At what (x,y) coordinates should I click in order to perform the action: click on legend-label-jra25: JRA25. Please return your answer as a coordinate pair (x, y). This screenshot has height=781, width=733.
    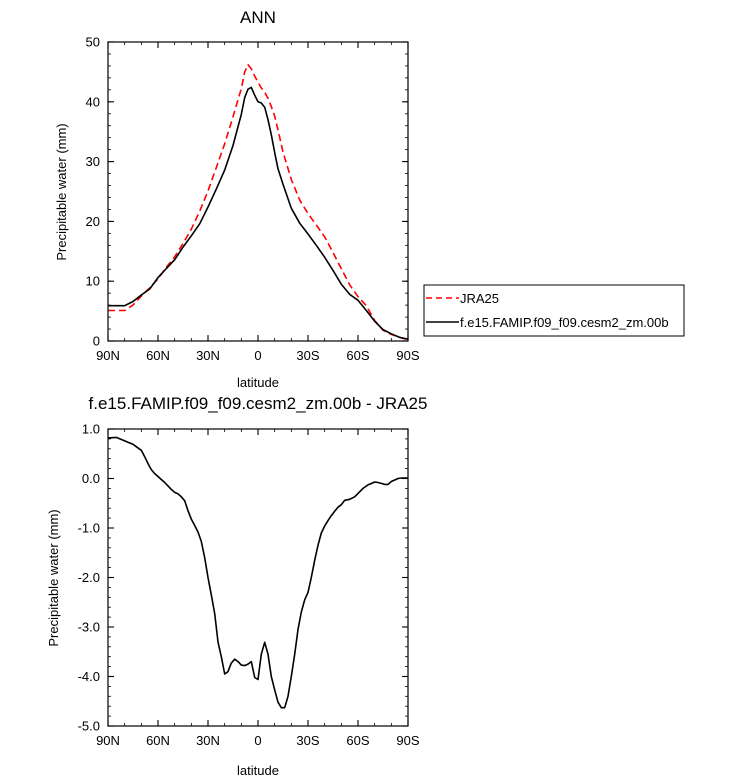
    Looking at the image, I should click on (479, 298).